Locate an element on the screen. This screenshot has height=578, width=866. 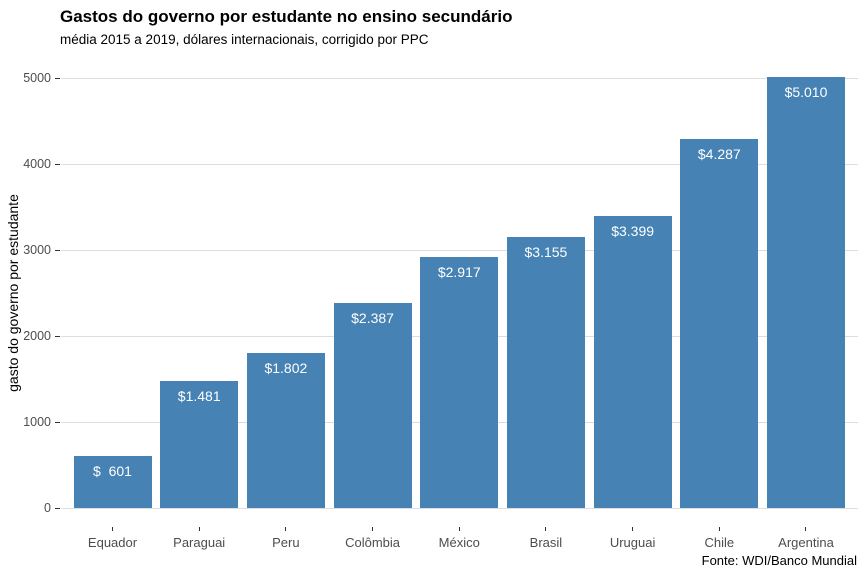
bar: $1.802 is located at coordinates (285, 430).